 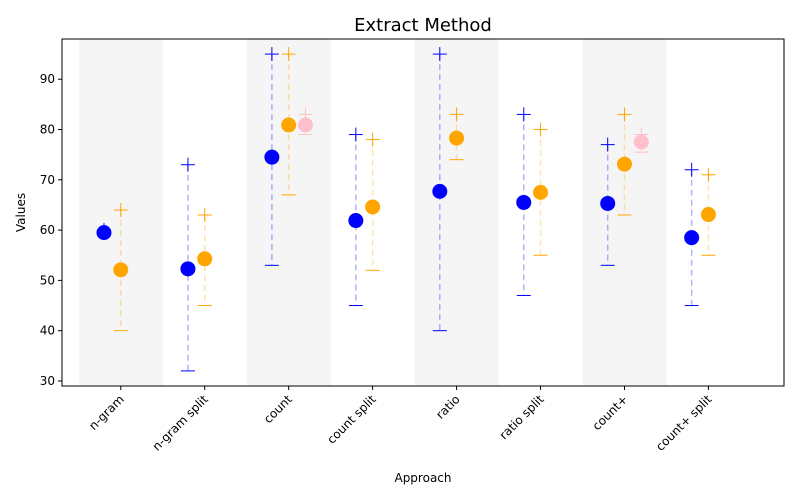 I want to click on y-tick-label: 70, so click(x=47, y=180).